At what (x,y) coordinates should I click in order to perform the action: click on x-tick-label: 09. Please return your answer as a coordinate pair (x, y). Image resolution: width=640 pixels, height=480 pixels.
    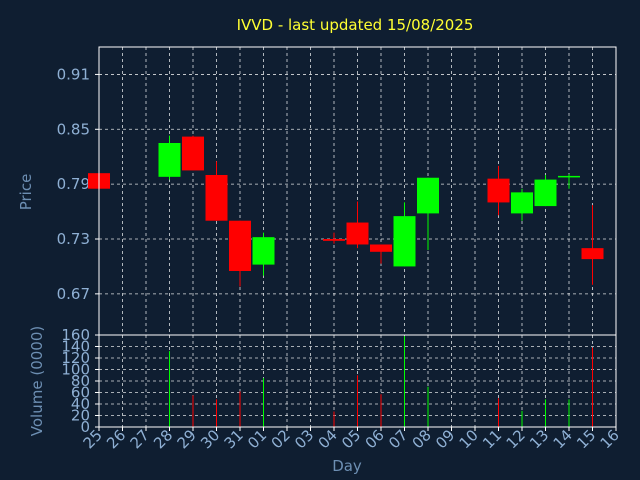
    Looking at the image, I should click on (445, 439).